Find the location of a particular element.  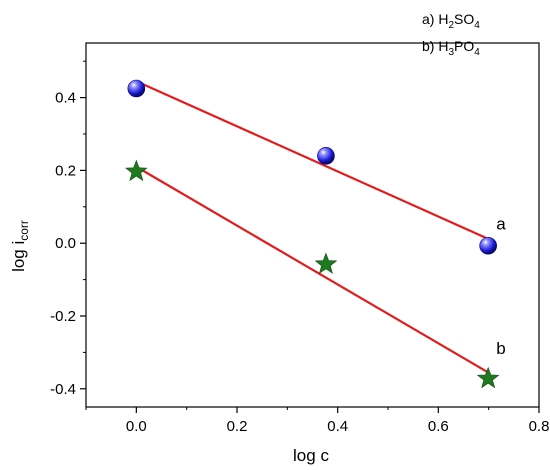

y-axis-label-group: log icorr is located at coordinates (20, 246).